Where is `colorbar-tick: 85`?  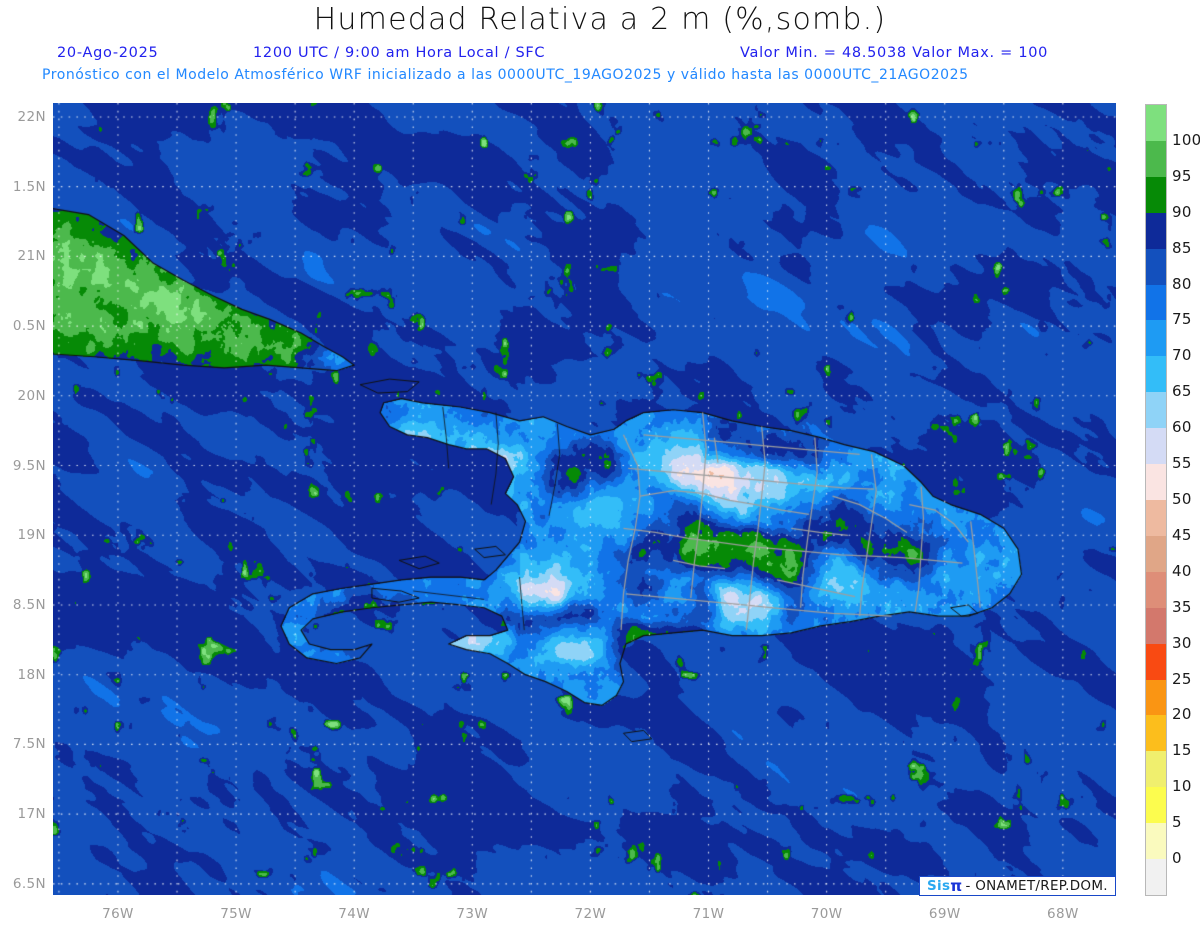
colorbar-tick: 85 is located at coordinates (1182, 247).